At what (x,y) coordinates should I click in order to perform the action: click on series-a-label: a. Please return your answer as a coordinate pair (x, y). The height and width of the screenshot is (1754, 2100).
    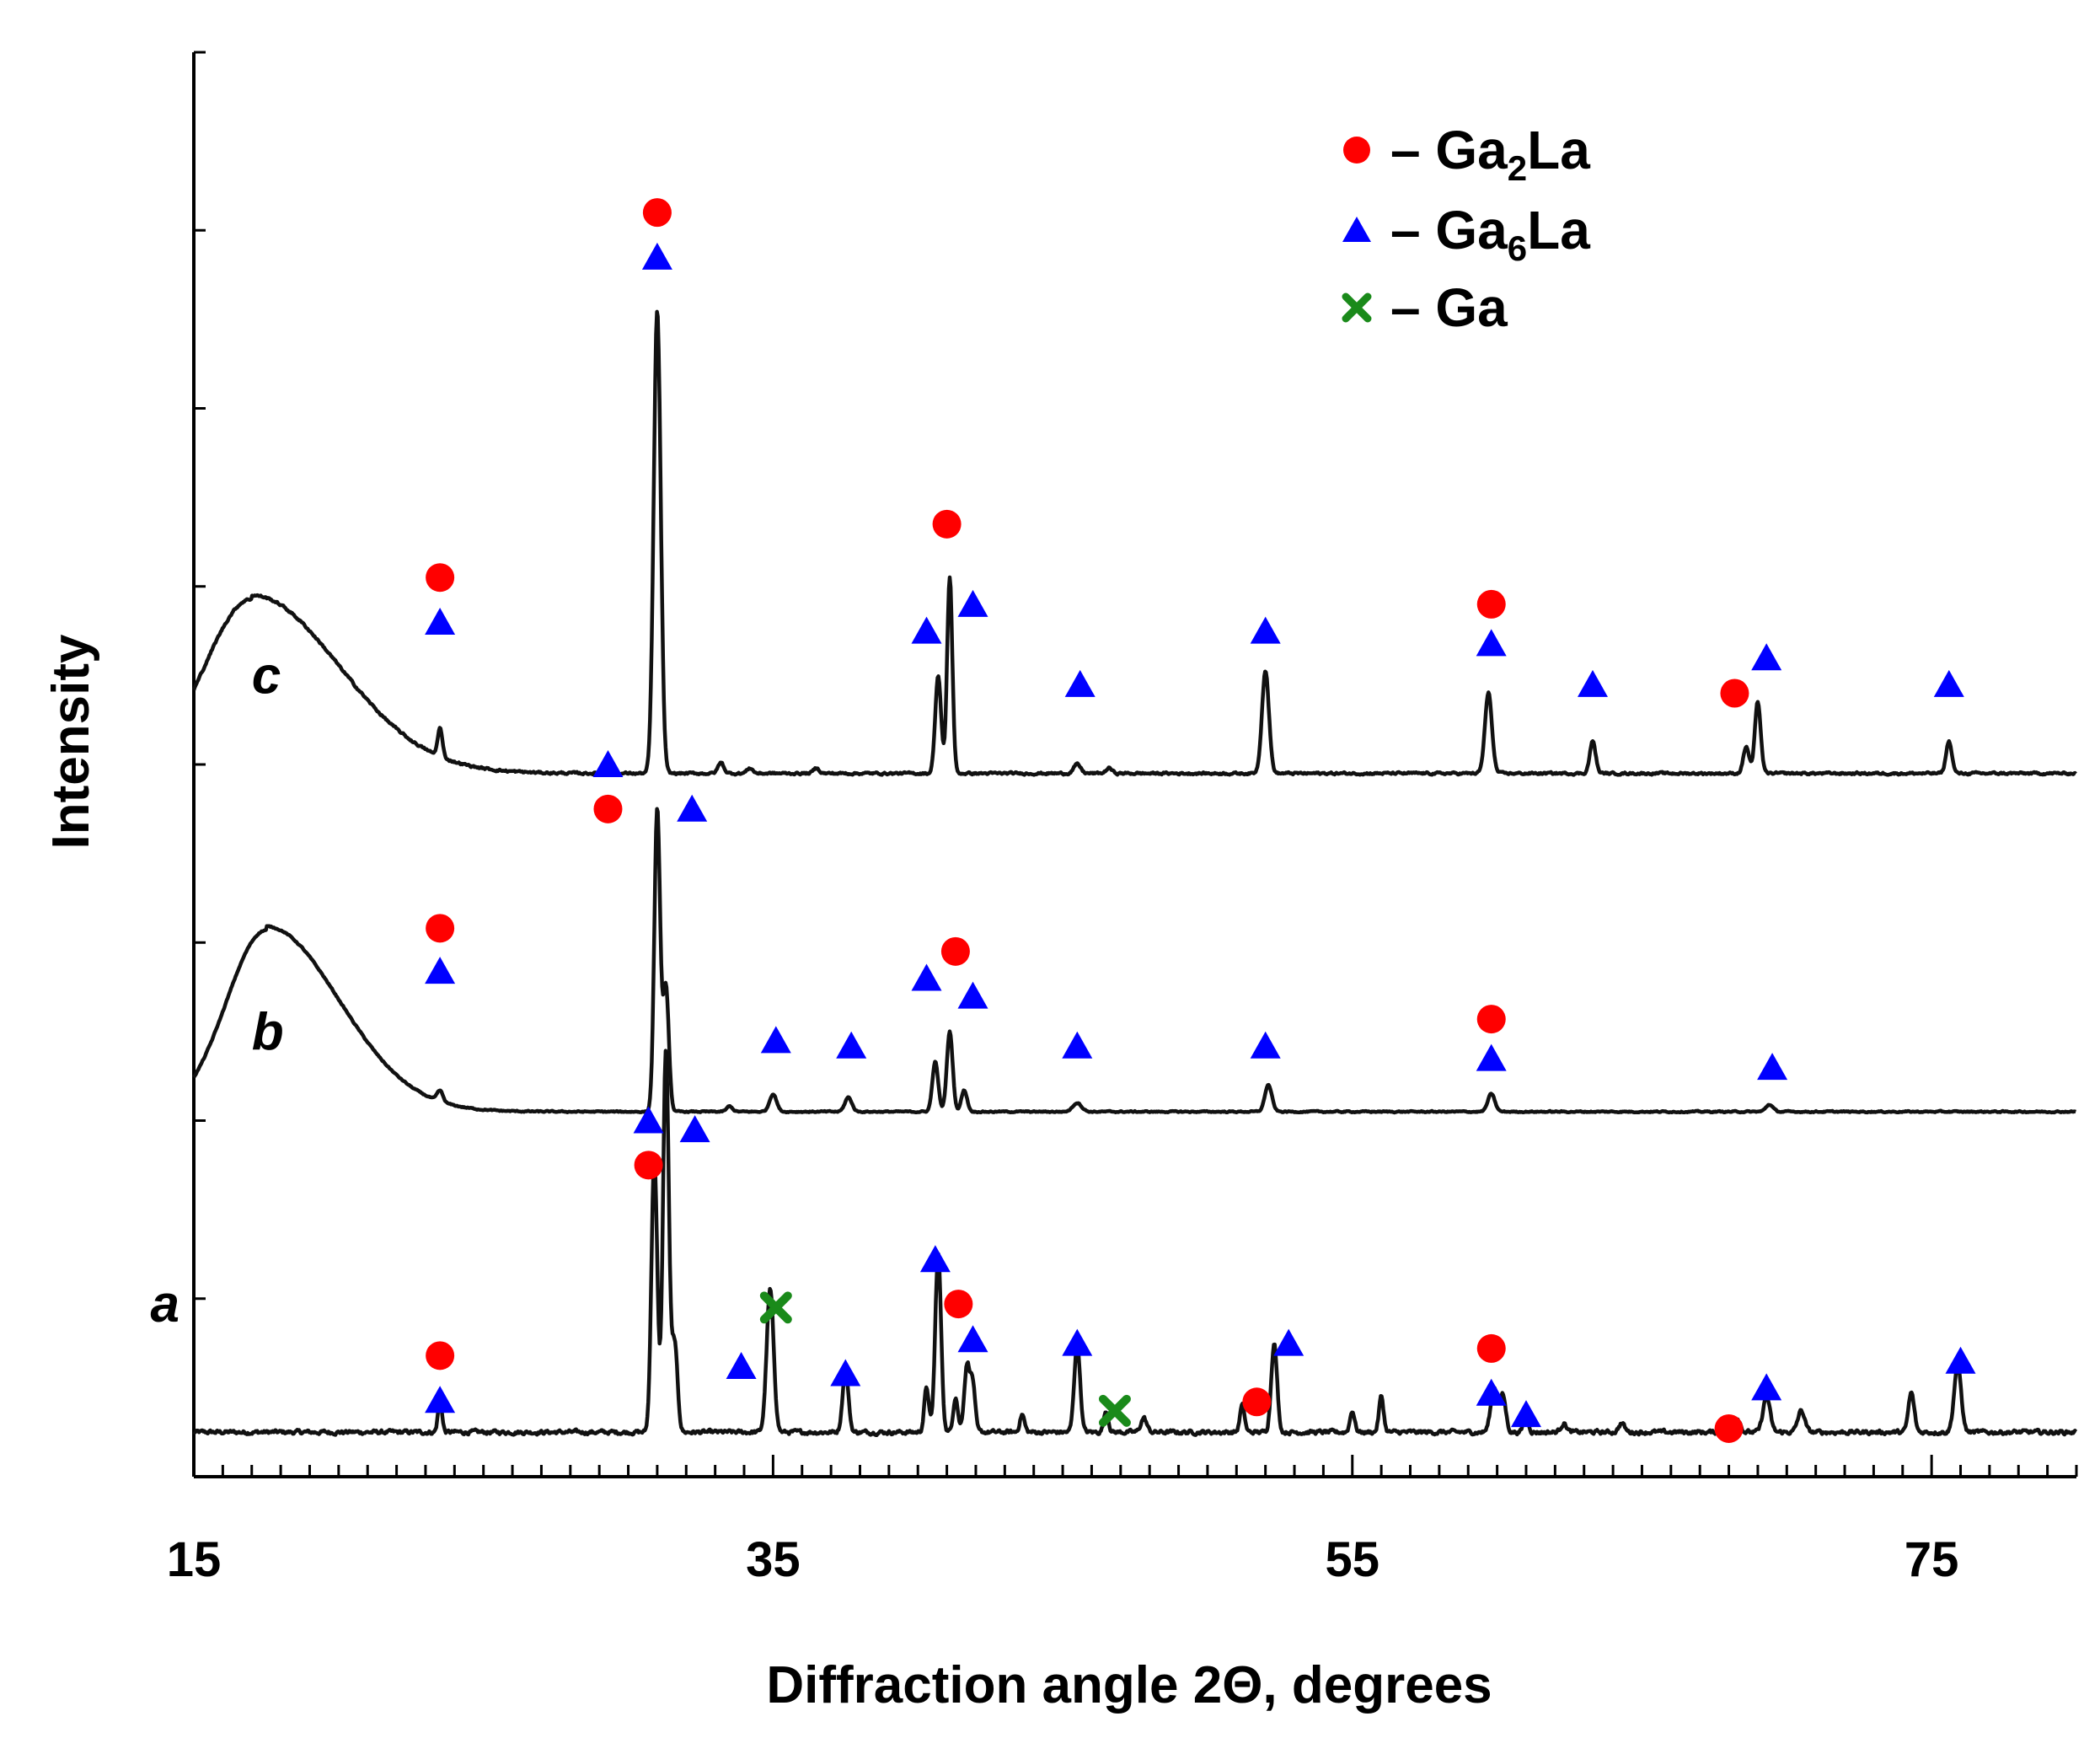
    Looking at the image, I should click on (164, 1304).